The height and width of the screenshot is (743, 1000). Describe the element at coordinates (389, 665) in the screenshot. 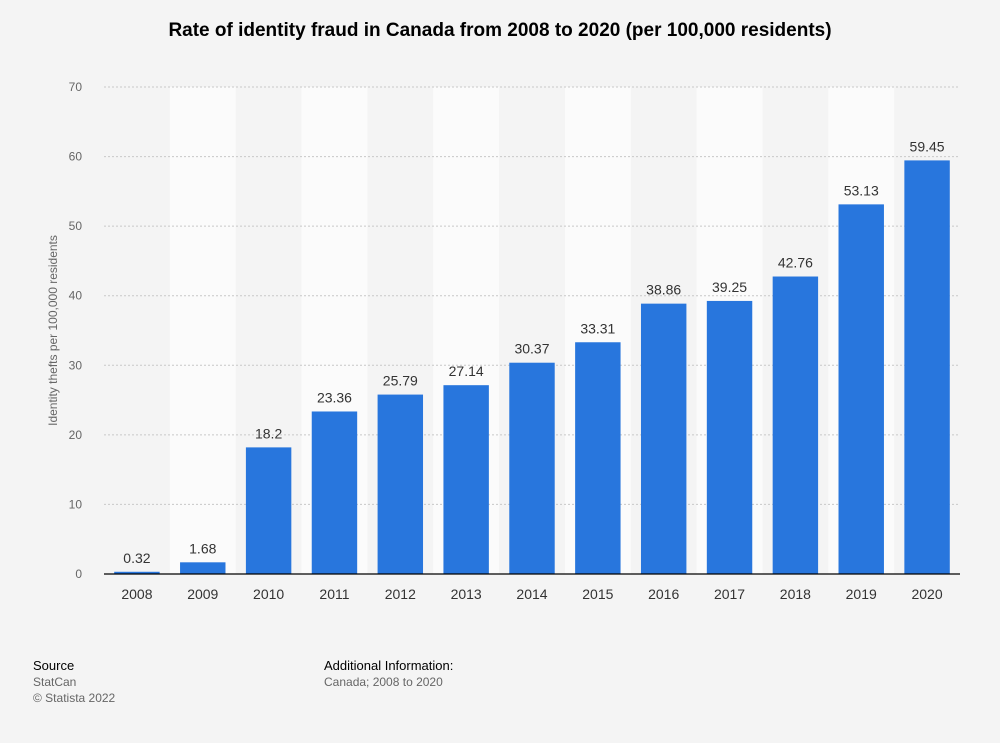

I see `additional-info-heading: Additional Information:` at that location.